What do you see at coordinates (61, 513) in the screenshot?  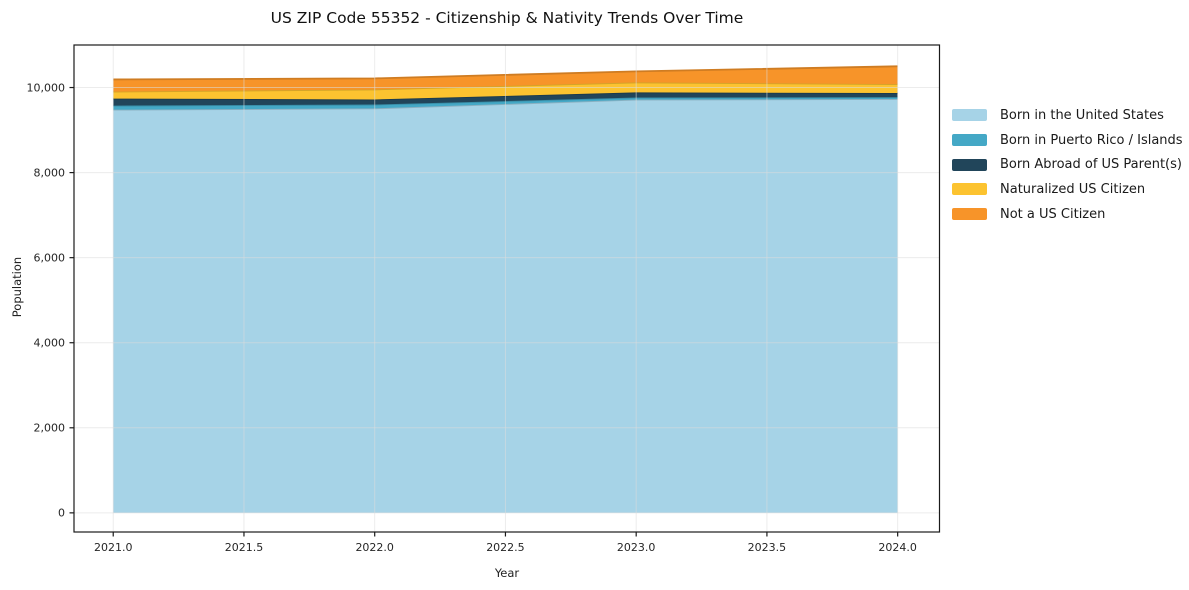 I see `y-tick-label: 0` at bounding box center [61, 513].